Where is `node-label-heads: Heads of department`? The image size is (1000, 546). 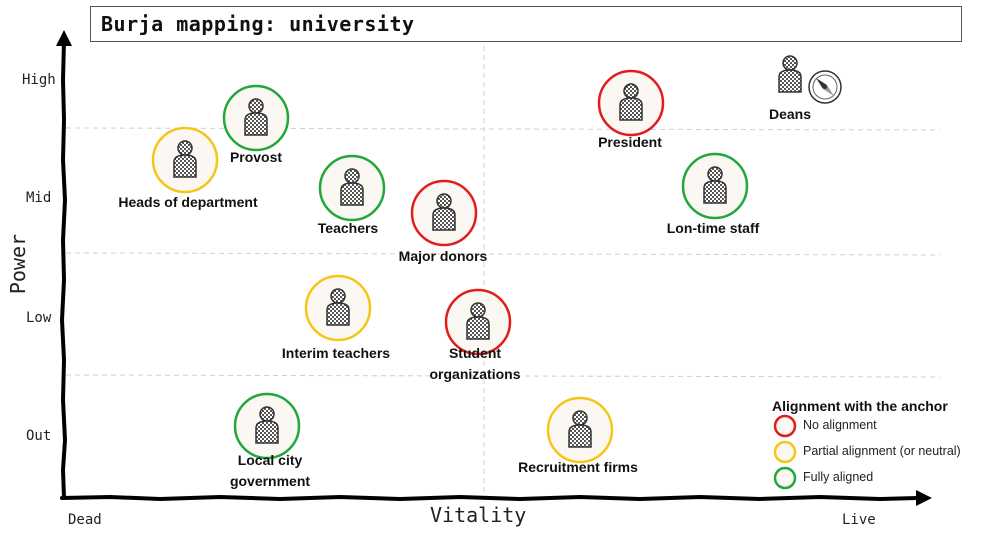
node-label-heads: Heads of department is located at coordinates (188, 202).